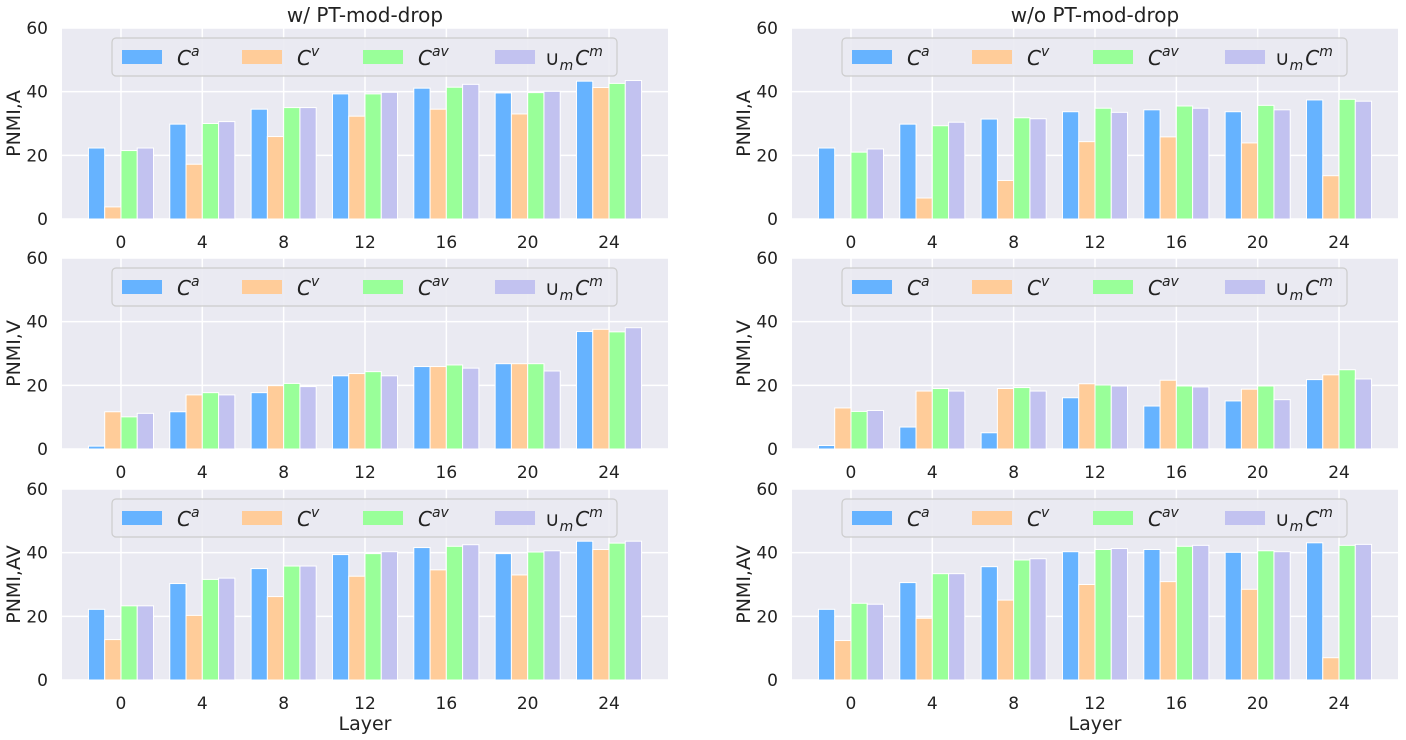  Describe the element at coordinates (308, 287) in the screenshot. I see `legend-label: Cv` at that location.